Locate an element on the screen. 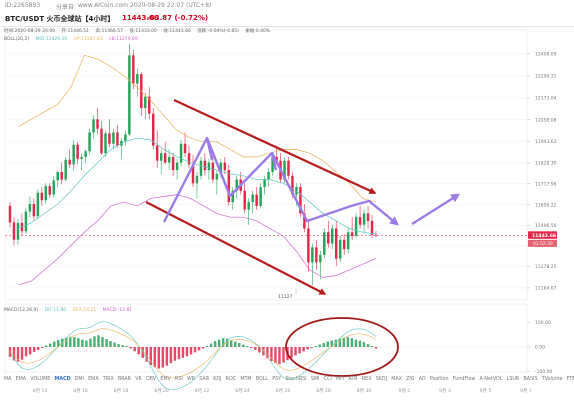 This screenshot has width=574, height=400. indicator-tab: RSI is located at coordinates (179, 379).